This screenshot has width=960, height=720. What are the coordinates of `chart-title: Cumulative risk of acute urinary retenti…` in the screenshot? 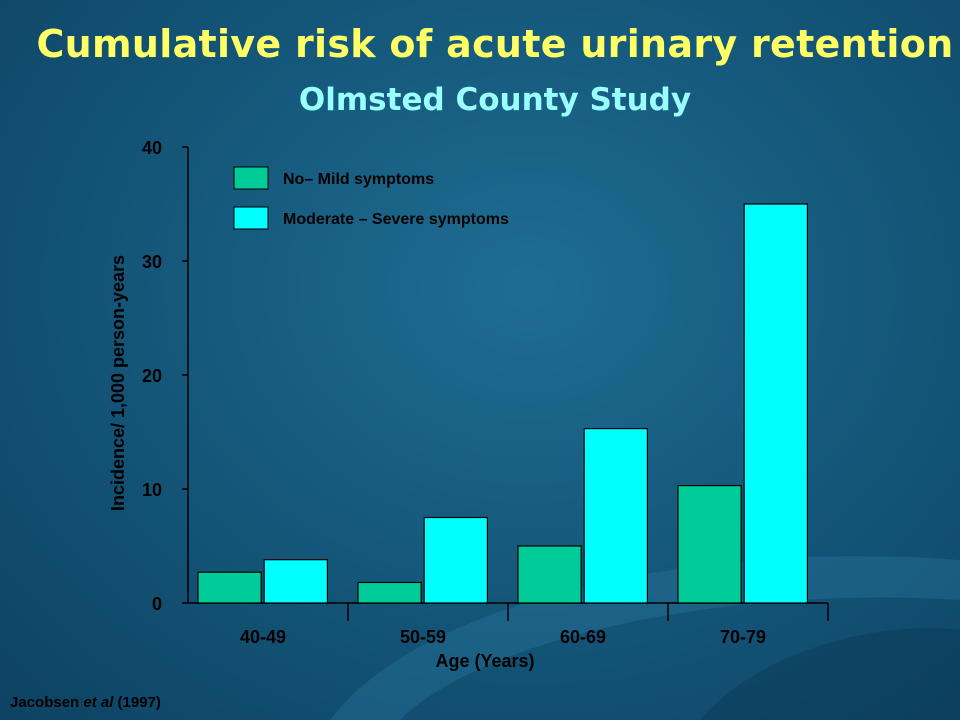 It's located at (495, 44).